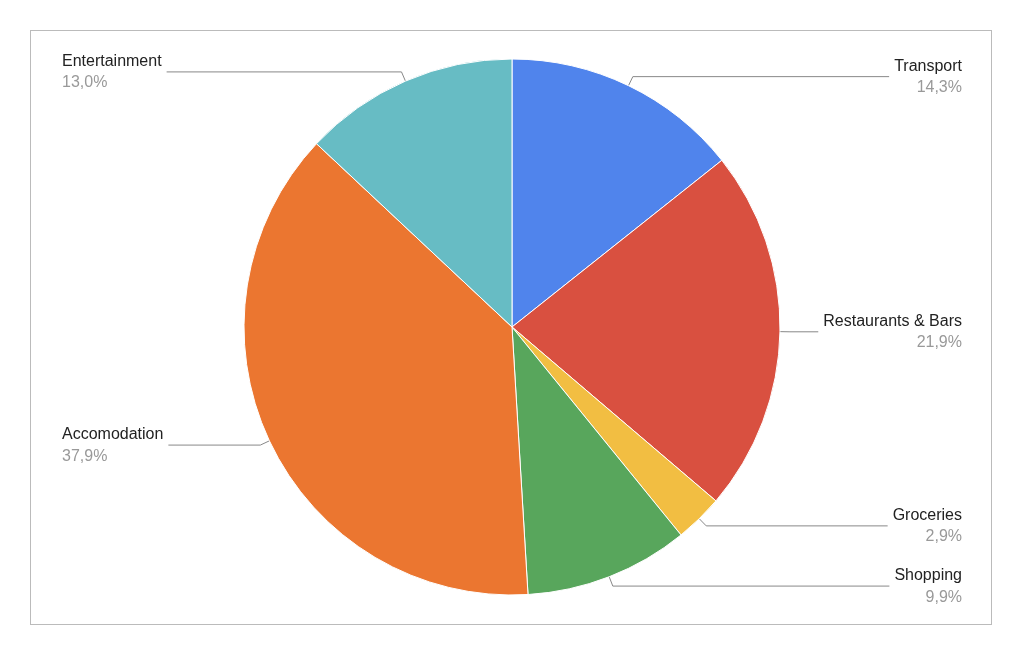  Describe the element at coordinates (892, 320) in the screenshot. I see `slice-label: Restaurants & Bars` at that location.